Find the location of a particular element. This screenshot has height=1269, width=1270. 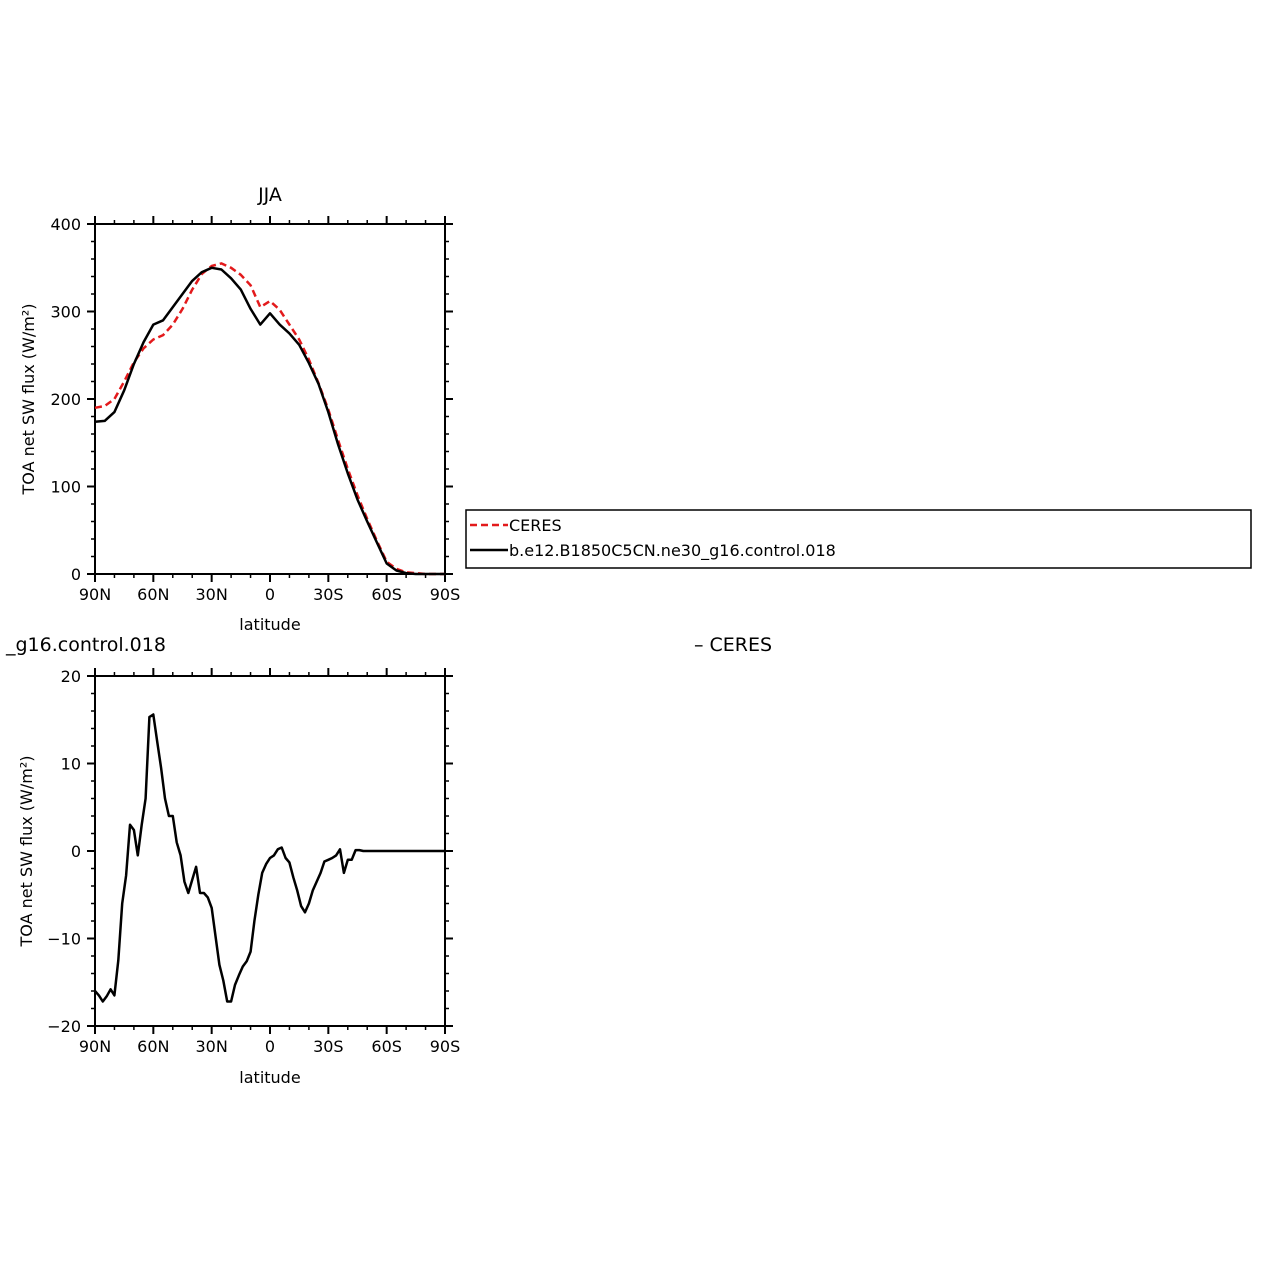

top-y-tick-label: 200 is located at coordinates (65, 399).